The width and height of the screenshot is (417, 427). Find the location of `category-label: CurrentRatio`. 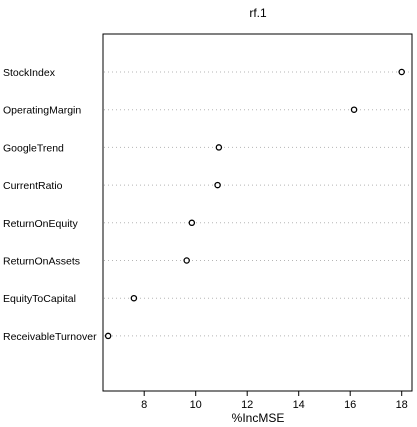

category-label: CurrentRatio is located at coordinates (33, 186).